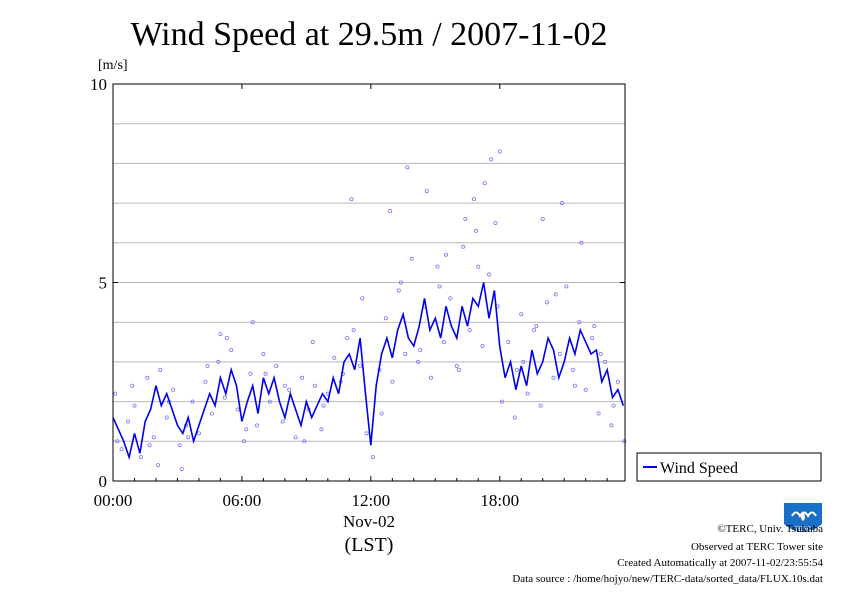 This screenshot has height=595, width=842. What do you see at coordinates (370, 500) in the screenshot?
I see `x-tick-label: 12:00` at bounding box center [370, 500].